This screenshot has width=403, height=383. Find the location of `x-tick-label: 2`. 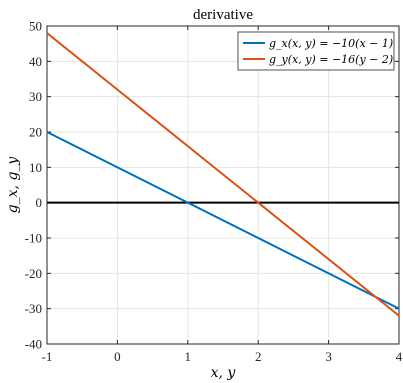

x-tick-label: 2 is located at coordinates (258, 356).